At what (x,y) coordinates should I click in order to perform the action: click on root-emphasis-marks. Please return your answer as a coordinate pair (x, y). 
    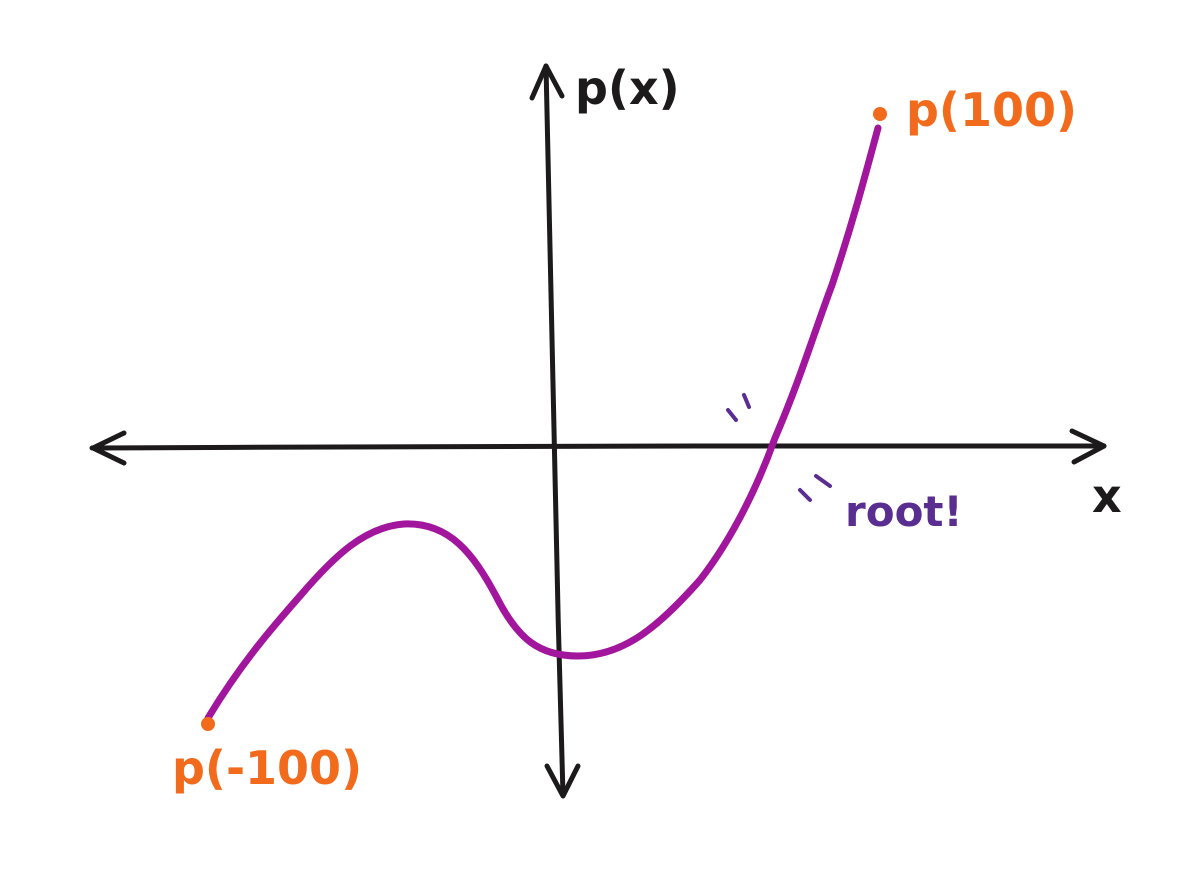
    Looking at the image, I should click on (779, 447).